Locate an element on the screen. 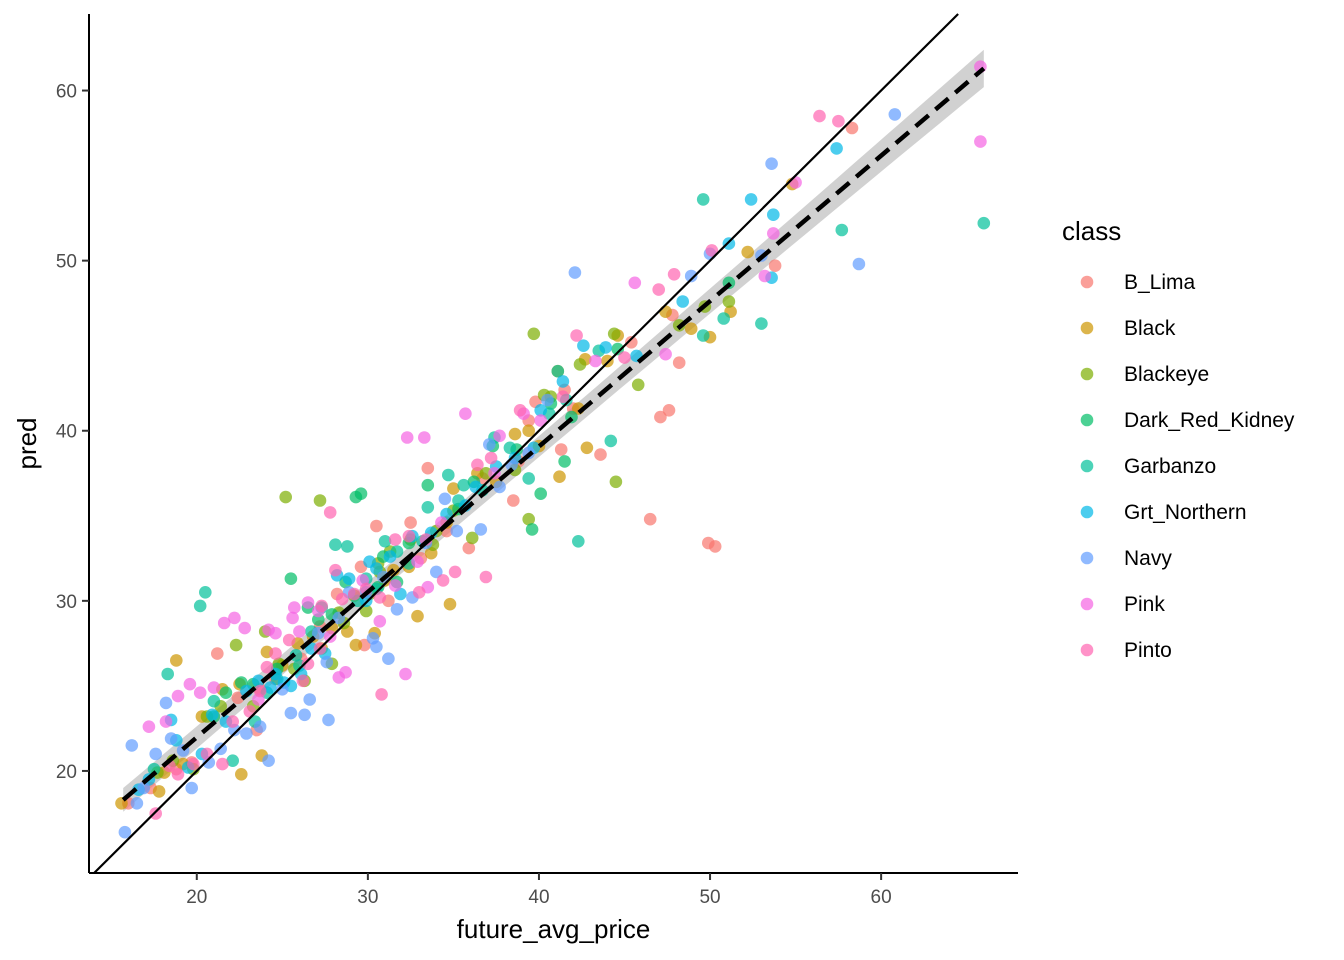  x-axis-title: future_avg_price is located at coordinates (554, 929).